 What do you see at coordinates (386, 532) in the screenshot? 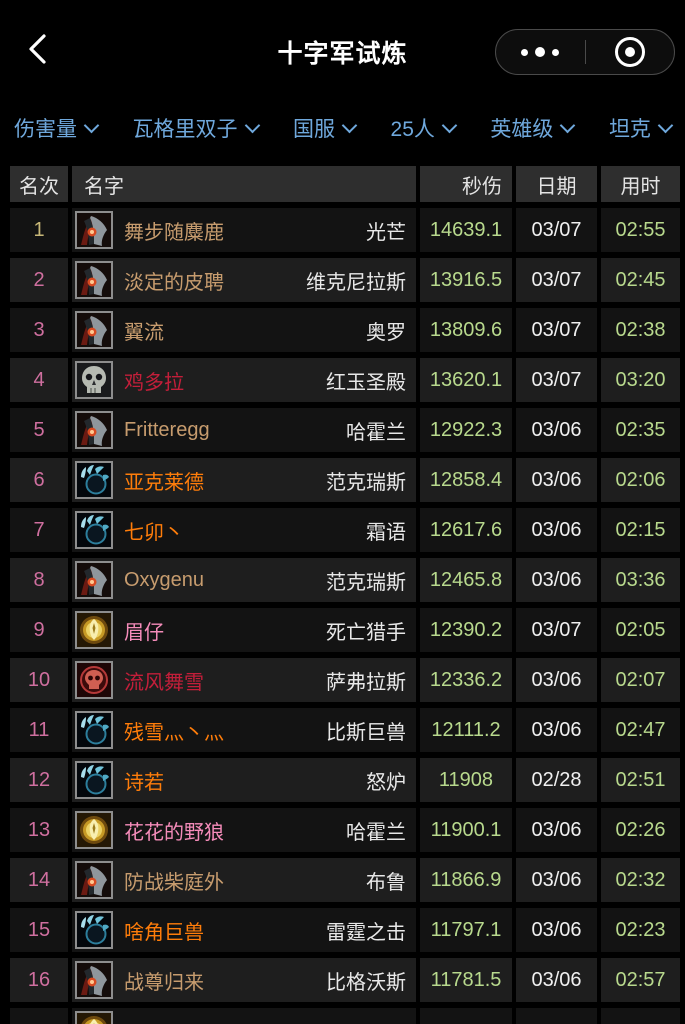
I see `server-name: 霜语` at bounding box center [386, 532].